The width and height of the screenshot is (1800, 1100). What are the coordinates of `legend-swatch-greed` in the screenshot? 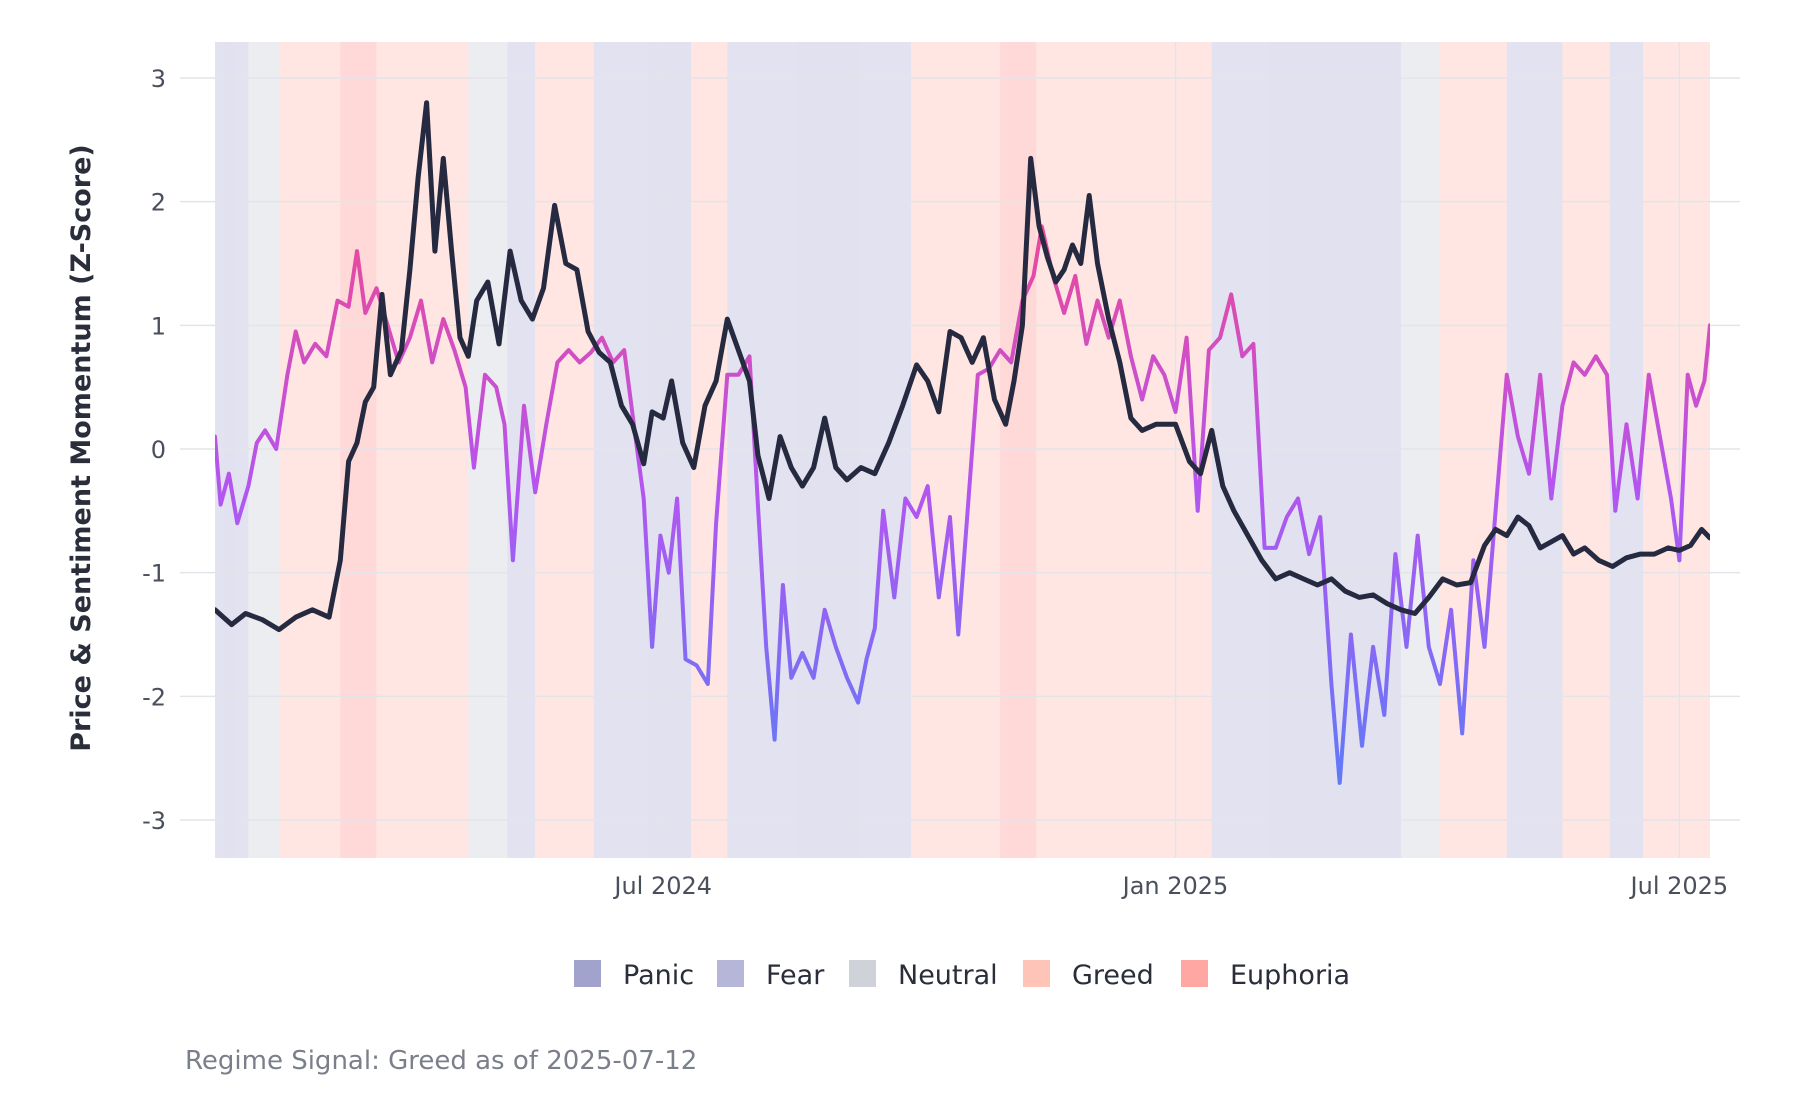 It's located at (1036, 973).